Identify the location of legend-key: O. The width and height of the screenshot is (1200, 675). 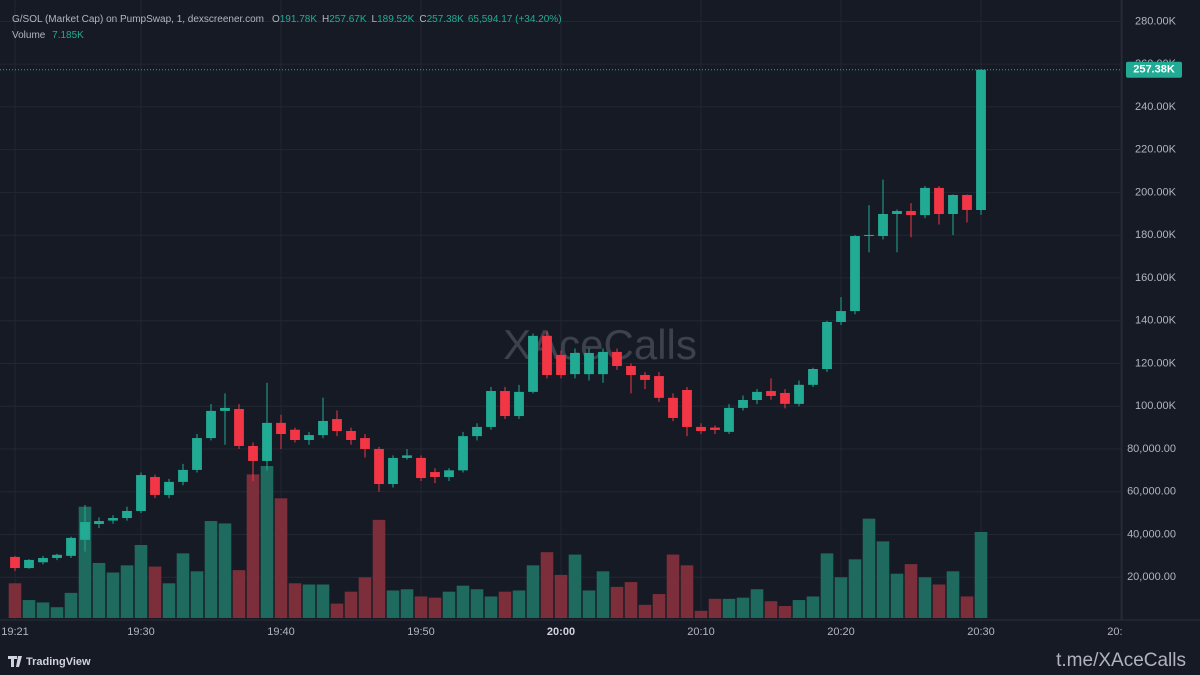
(276, 19).